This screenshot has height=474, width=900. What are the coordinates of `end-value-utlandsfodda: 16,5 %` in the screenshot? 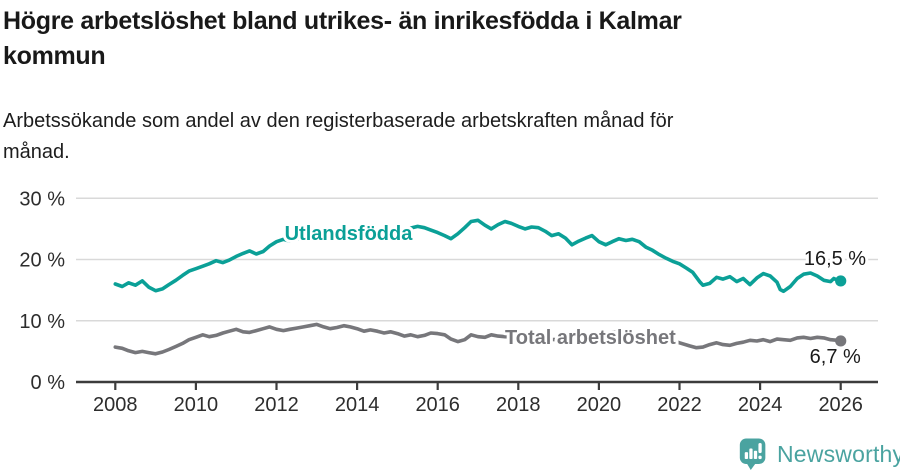 It's located at (835, 259).